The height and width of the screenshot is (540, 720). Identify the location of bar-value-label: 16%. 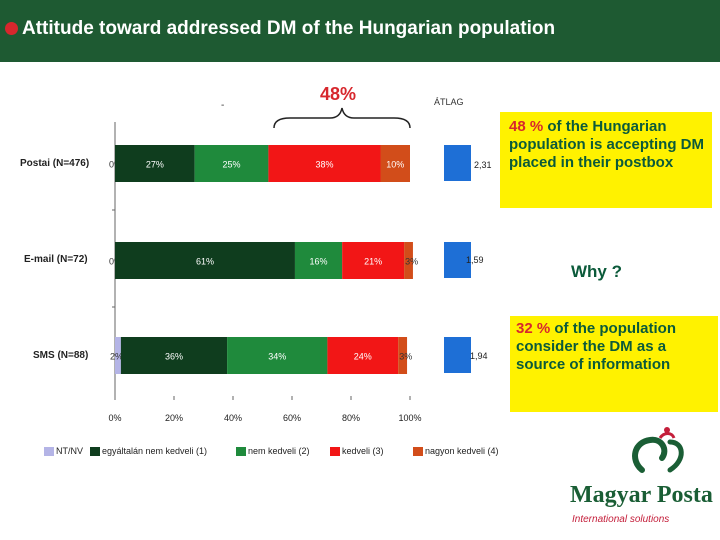
(319, 262).